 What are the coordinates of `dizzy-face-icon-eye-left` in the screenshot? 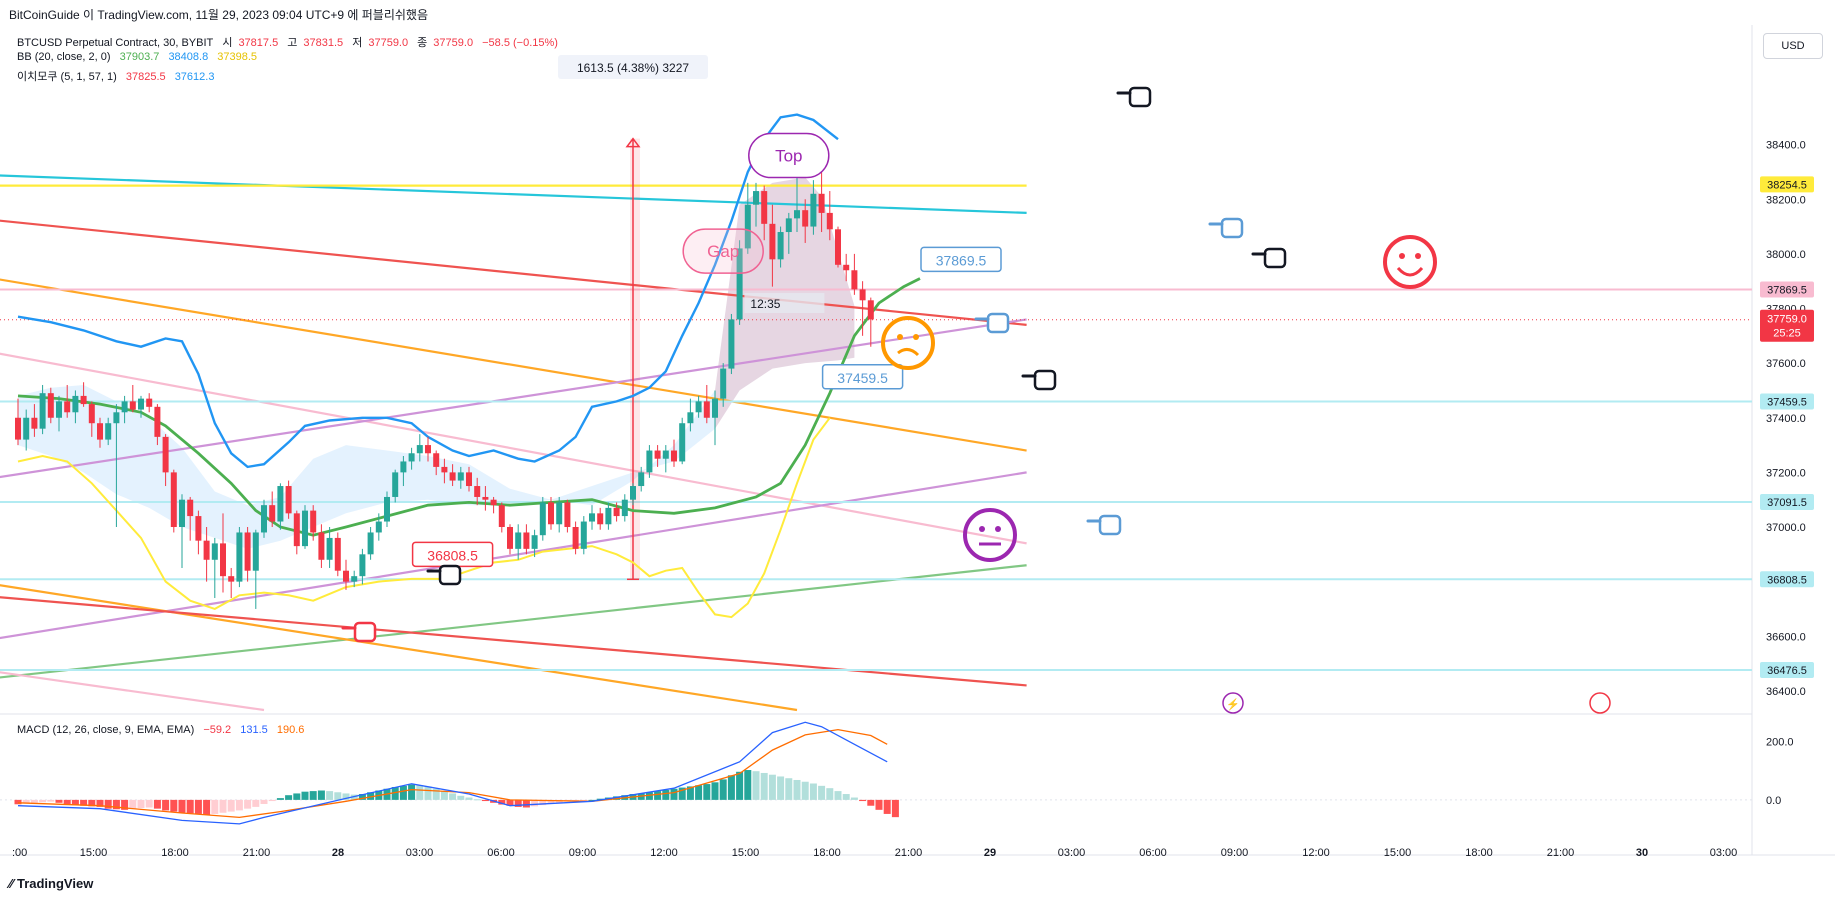 It's located at (900, 337).